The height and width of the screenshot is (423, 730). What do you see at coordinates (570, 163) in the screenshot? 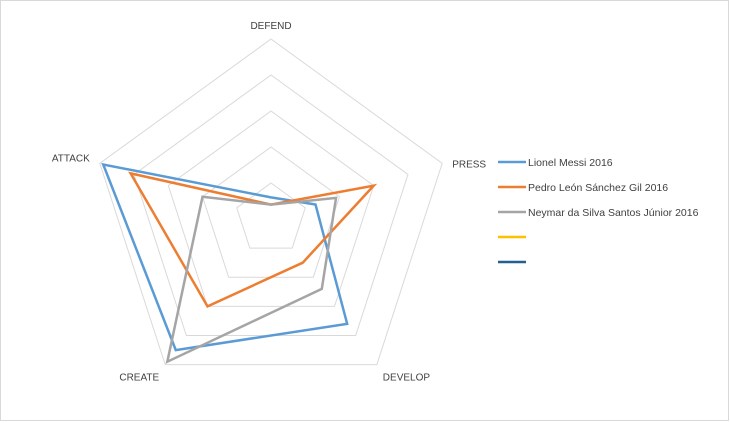
I see `legend-label-lionel-messi: Lionel Messi 2016` at bounding box center [570, 163].